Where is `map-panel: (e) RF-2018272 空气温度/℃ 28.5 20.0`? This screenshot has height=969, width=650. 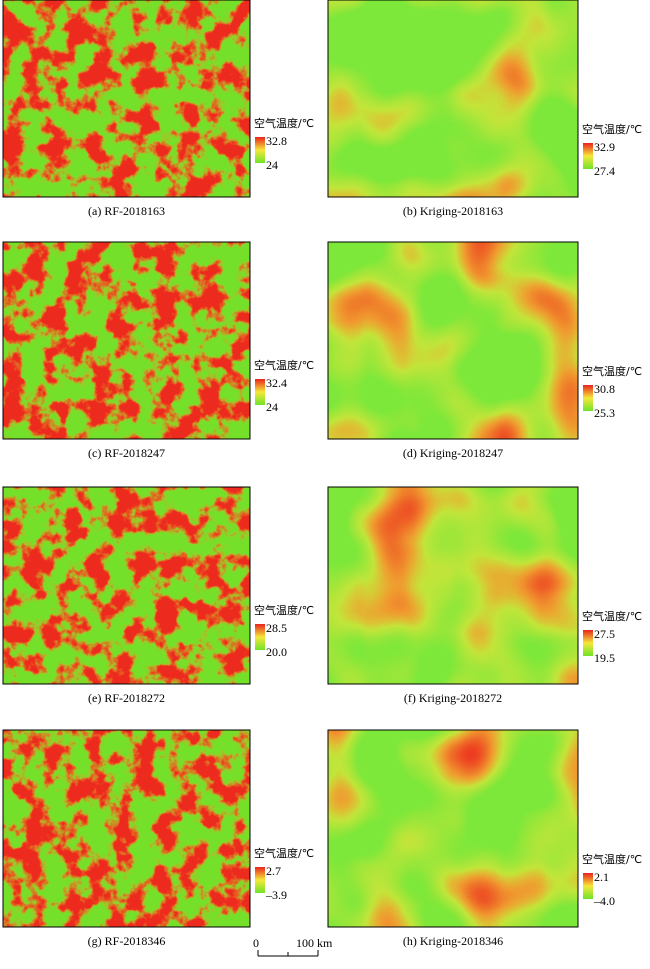 map-panel: (e) RF-2018272 空气温度/℃ 28.5 20.0 is located at coordinates (158, 595).